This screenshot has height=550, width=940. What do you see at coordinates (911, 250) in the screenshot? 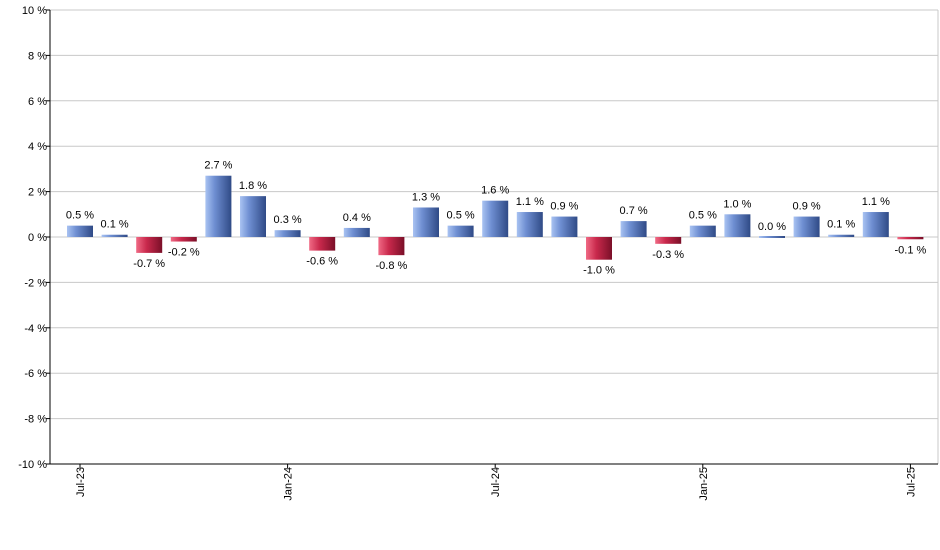
I see `data-label: -0.1 %` at bounding box center [911, 250].